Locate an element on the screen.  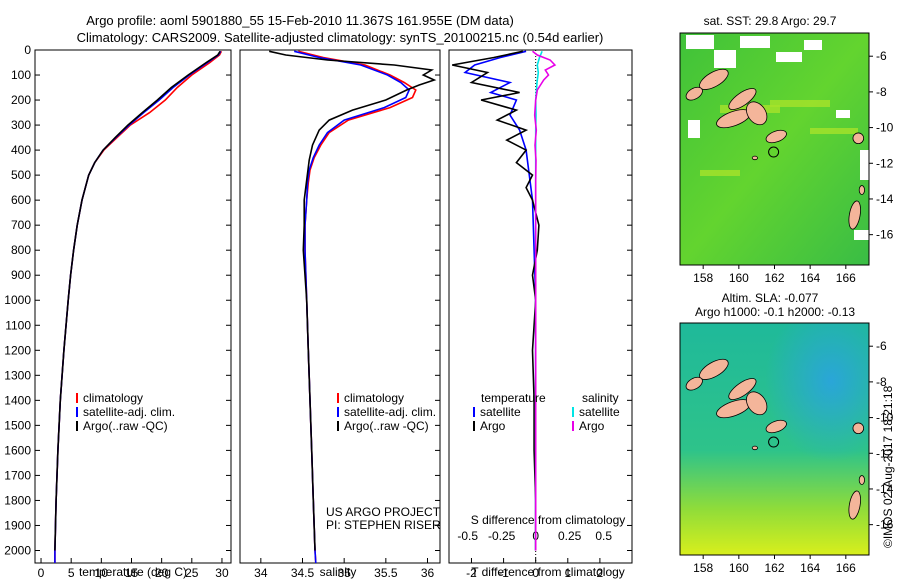
x-tick-label: 25 is located at coordinates (192, 573).